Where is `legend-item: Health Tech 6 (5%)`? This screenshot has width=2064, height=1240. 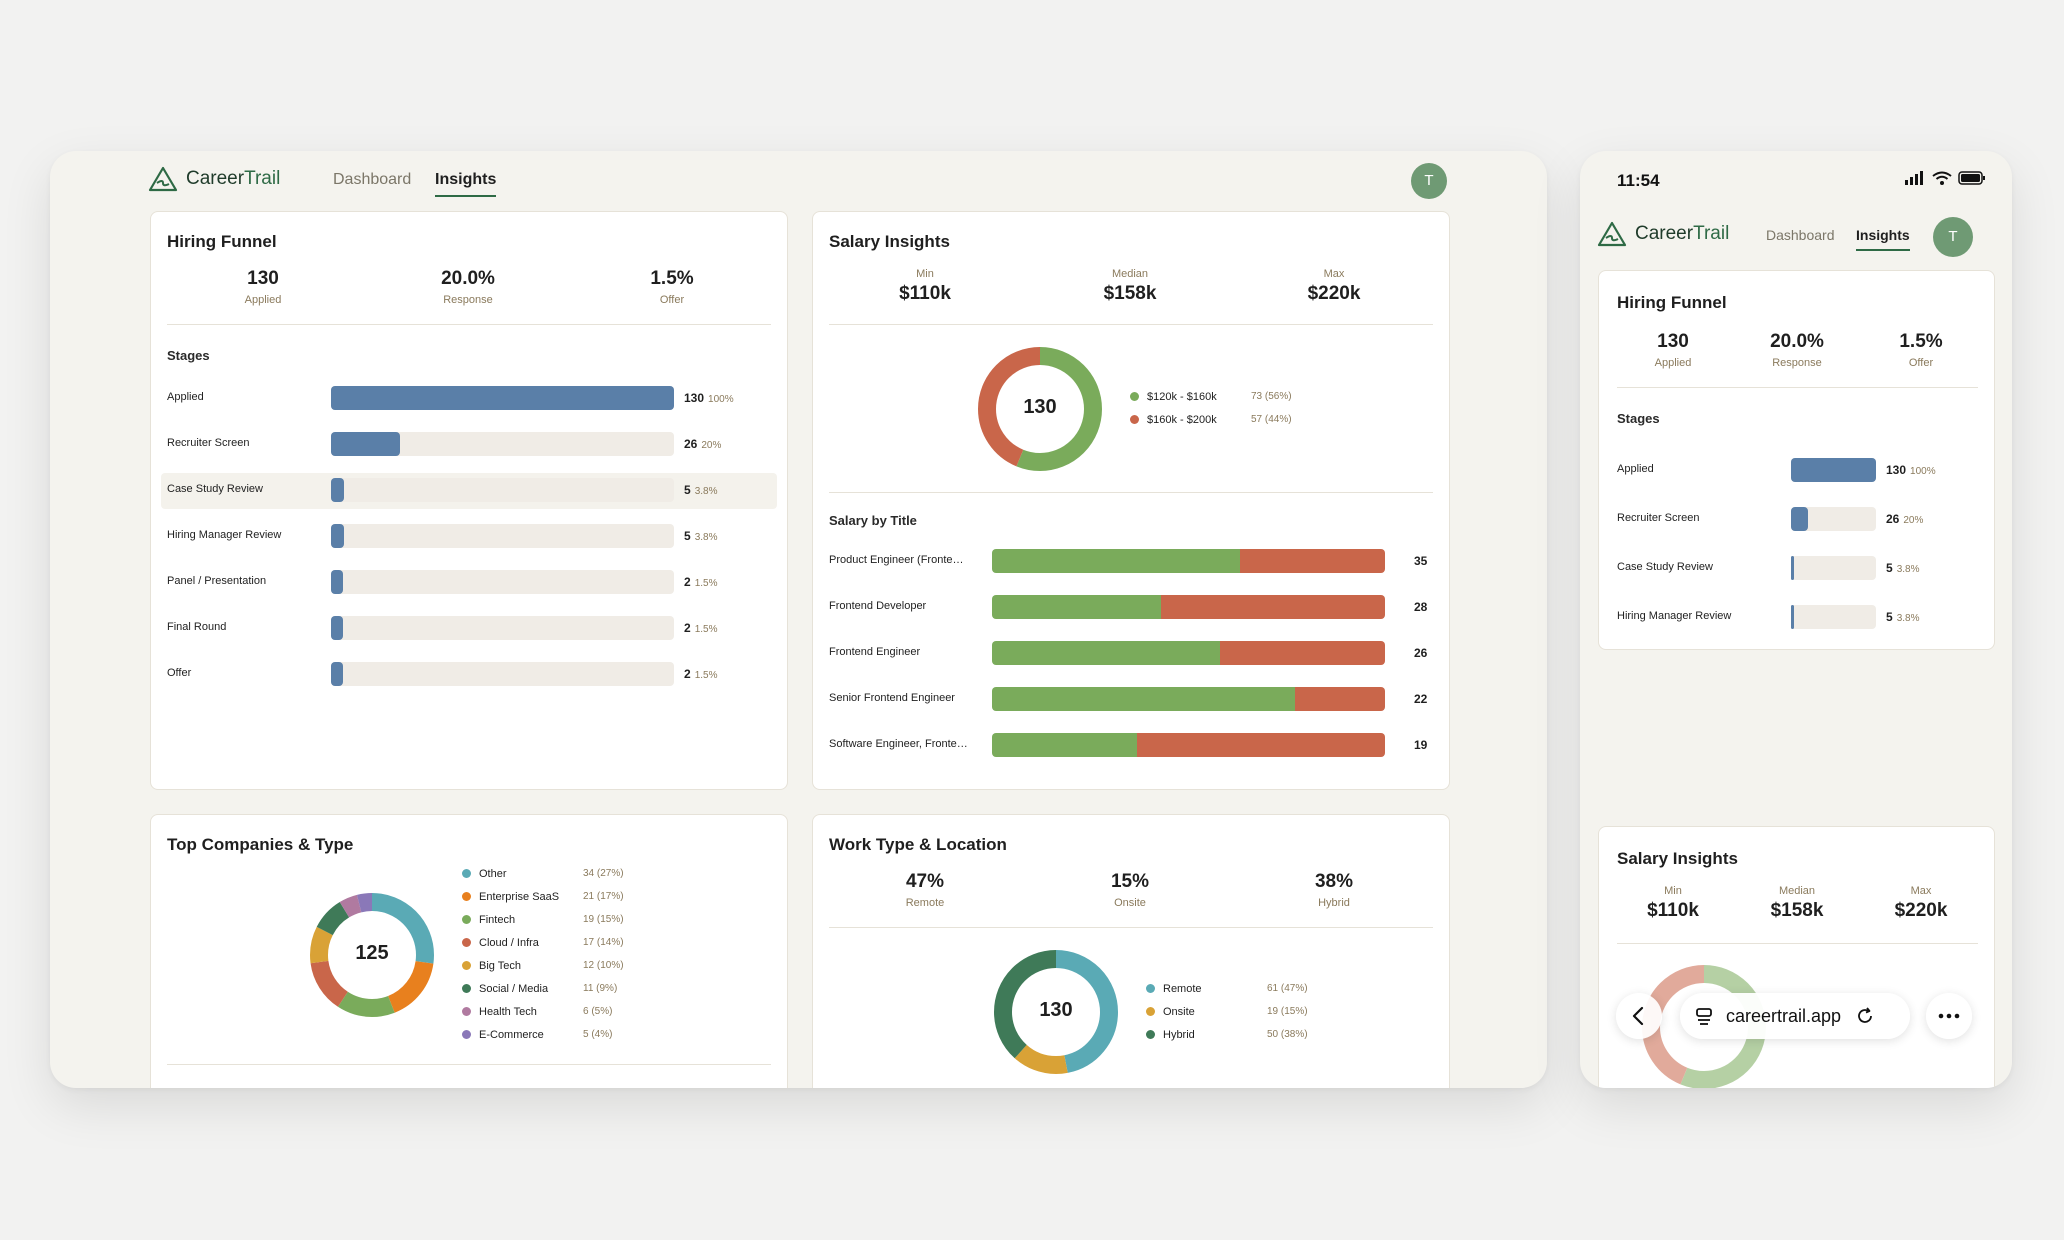
legend-item: Health Tech 6 (5%) is located at coordinates (543, 1011).